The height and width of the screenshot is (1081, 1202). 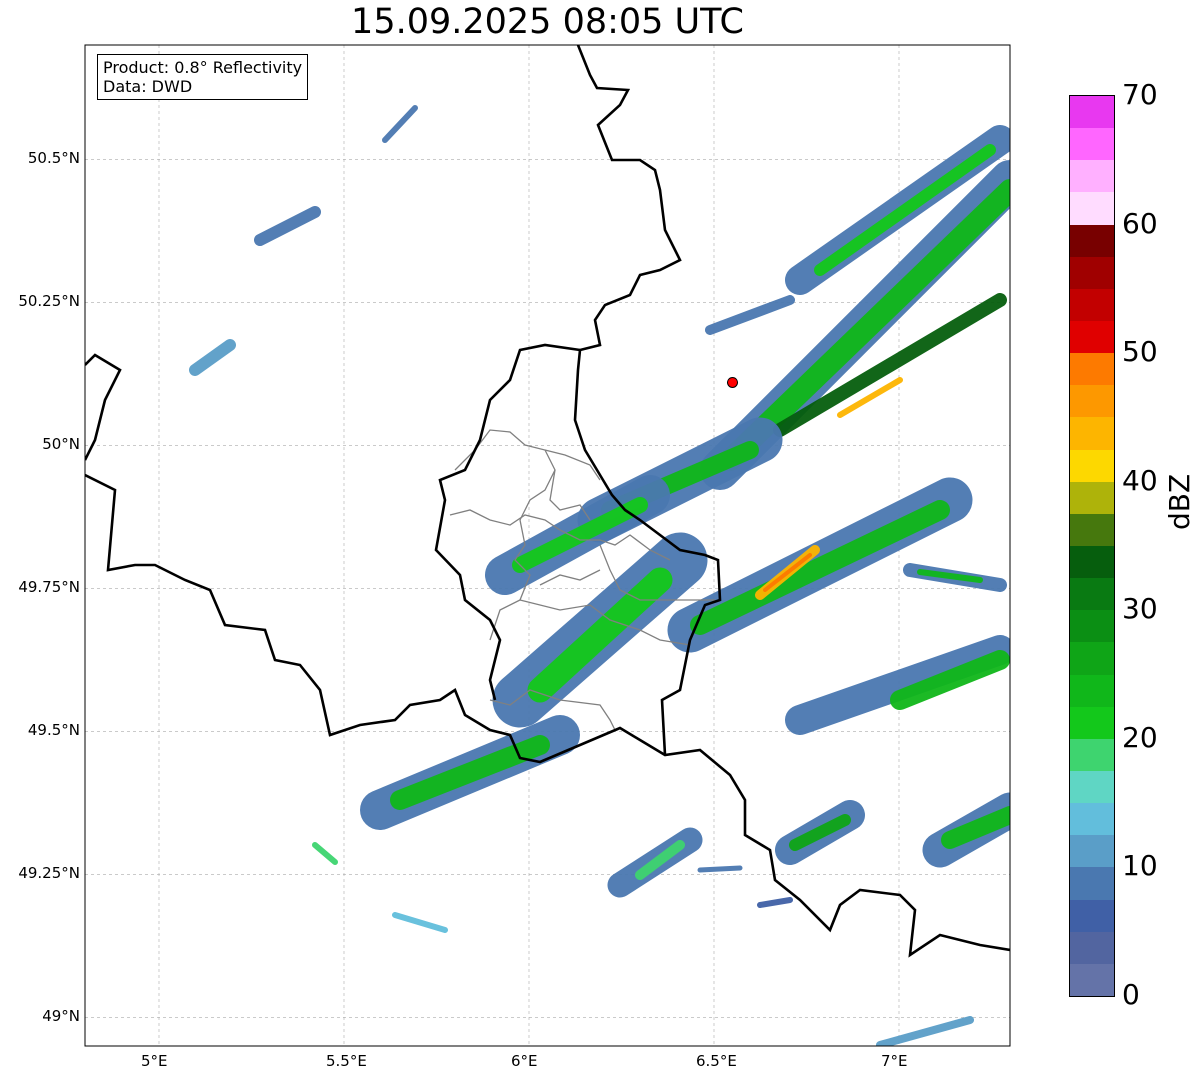 I want to click on lat-tick-label: 49°N, so click(x=61, y=1016).